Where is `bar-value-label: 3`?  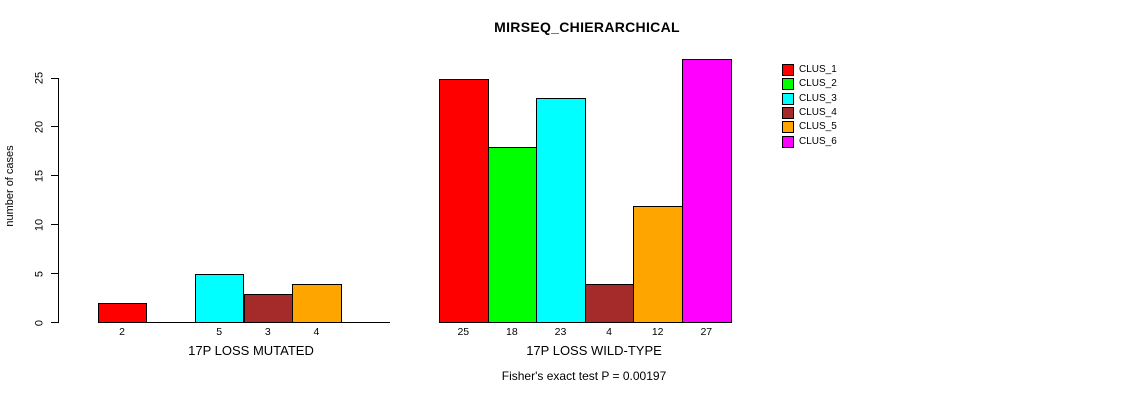
bar-value-label: 3 is located at coordinates (267, 332).